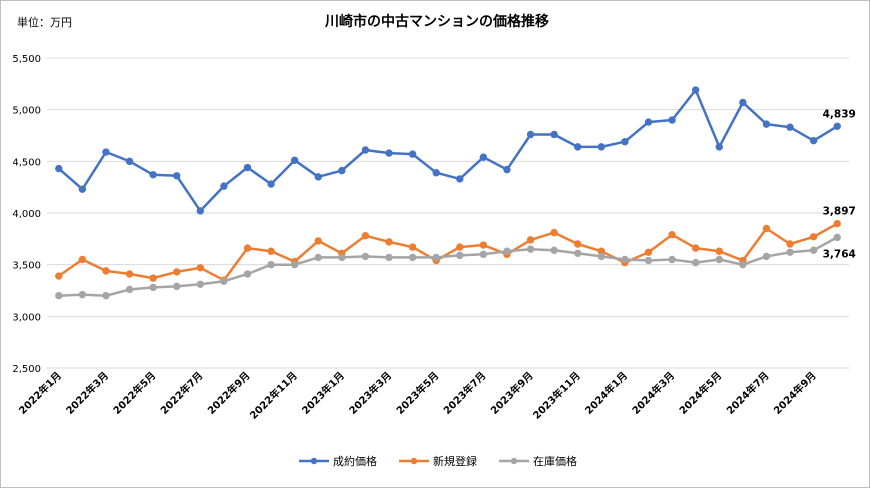 The width and height of the screenshot is (870, 488). I want to click on x-tick-label: 2022年5月, so click(134, 393).